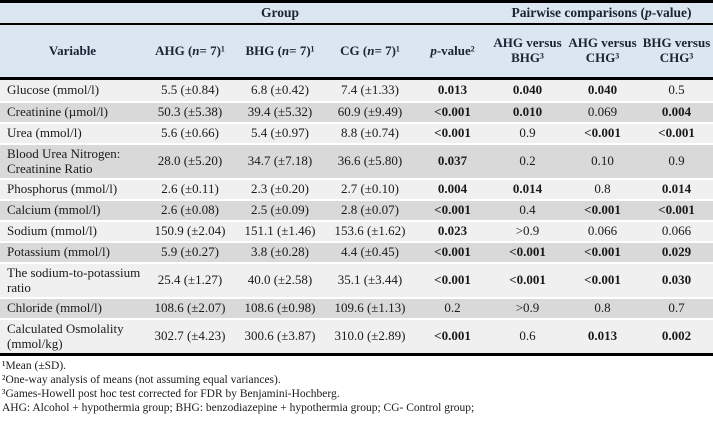  I want to click on cell-variable: Calcium (mmol/l), so click(54, 210).